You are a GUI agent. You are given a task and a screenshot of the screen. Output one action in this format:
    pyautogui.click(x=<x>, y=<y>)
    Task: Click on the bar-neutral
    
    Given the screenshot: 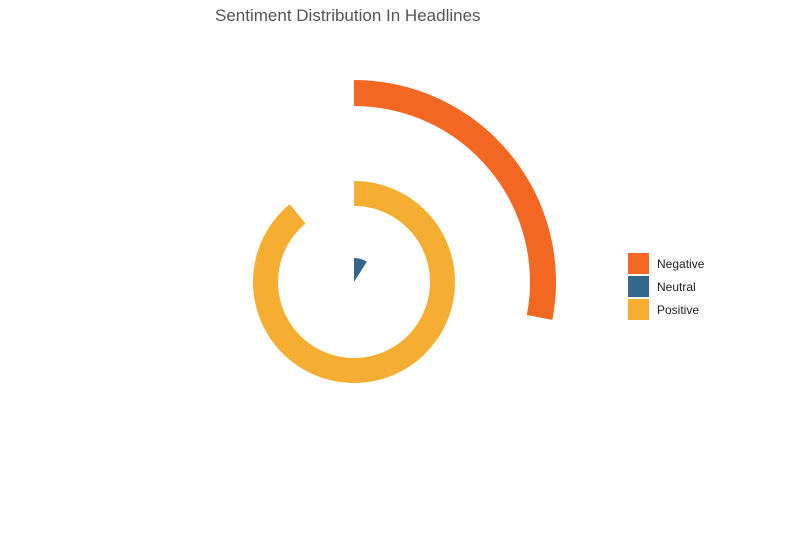 What is the action you would take?
    pyautogui.click(x=360, y=270)
    